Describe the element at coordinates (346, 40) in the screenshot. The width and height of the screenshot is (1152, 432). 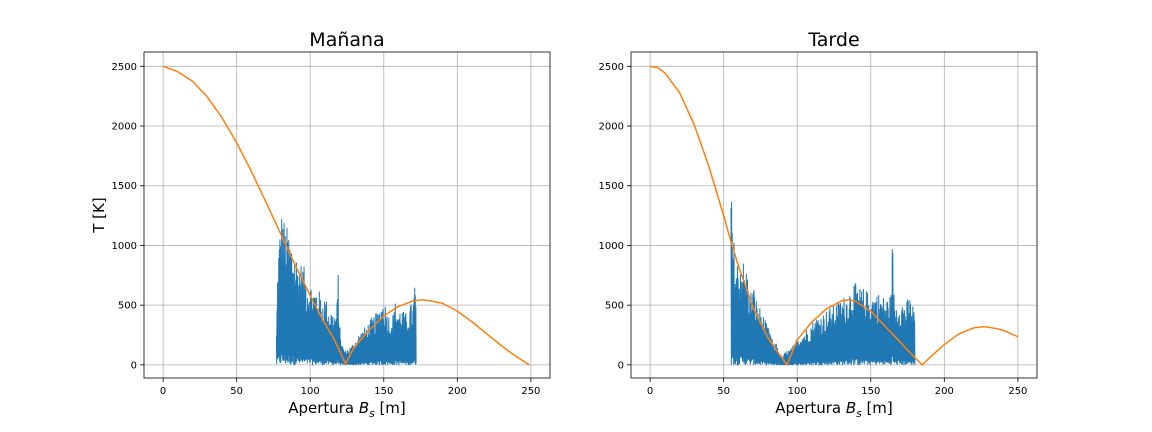
I see `chart-title: Mañana` at that location.